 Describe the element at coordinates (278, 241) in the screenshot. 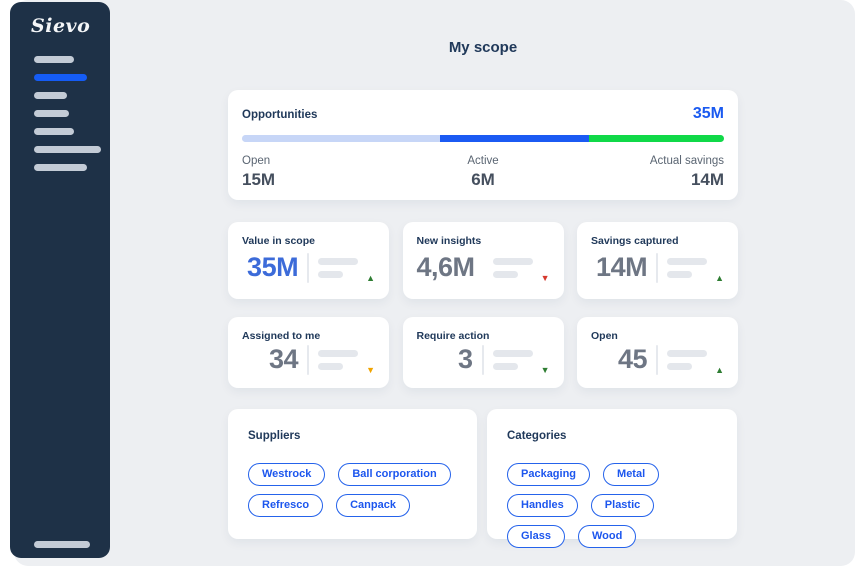

I see `kpi-label: Value in scope` at that location.